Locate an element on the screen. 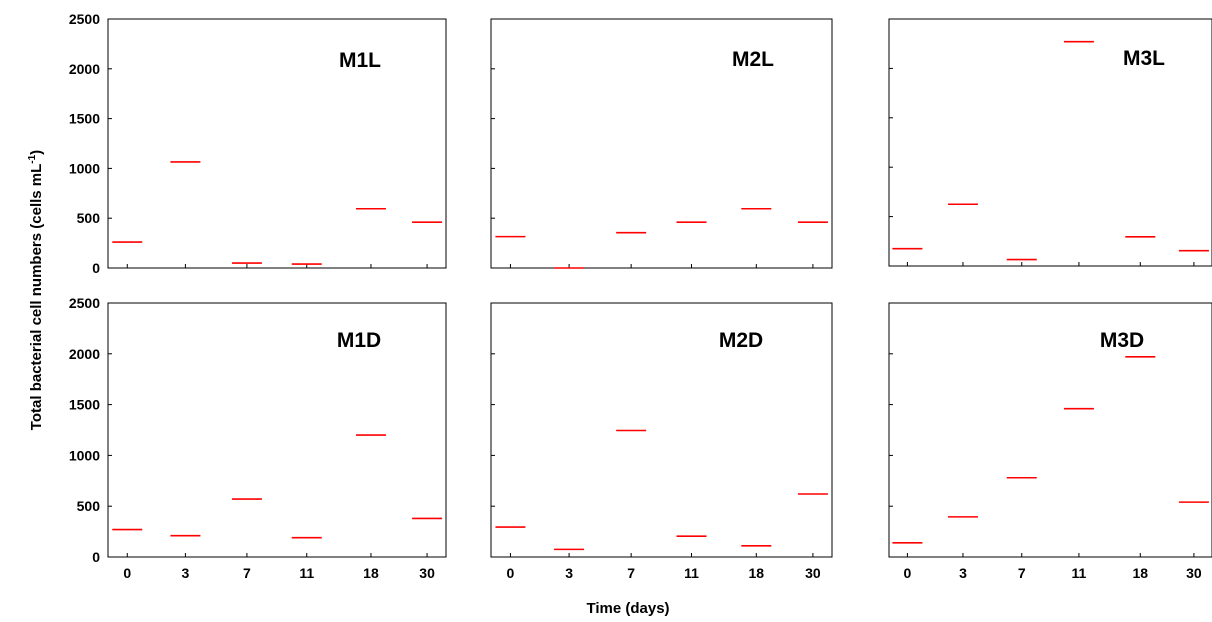 The image size is (1212, 622). panel-title: M2L is located at coordinates (753, 59).